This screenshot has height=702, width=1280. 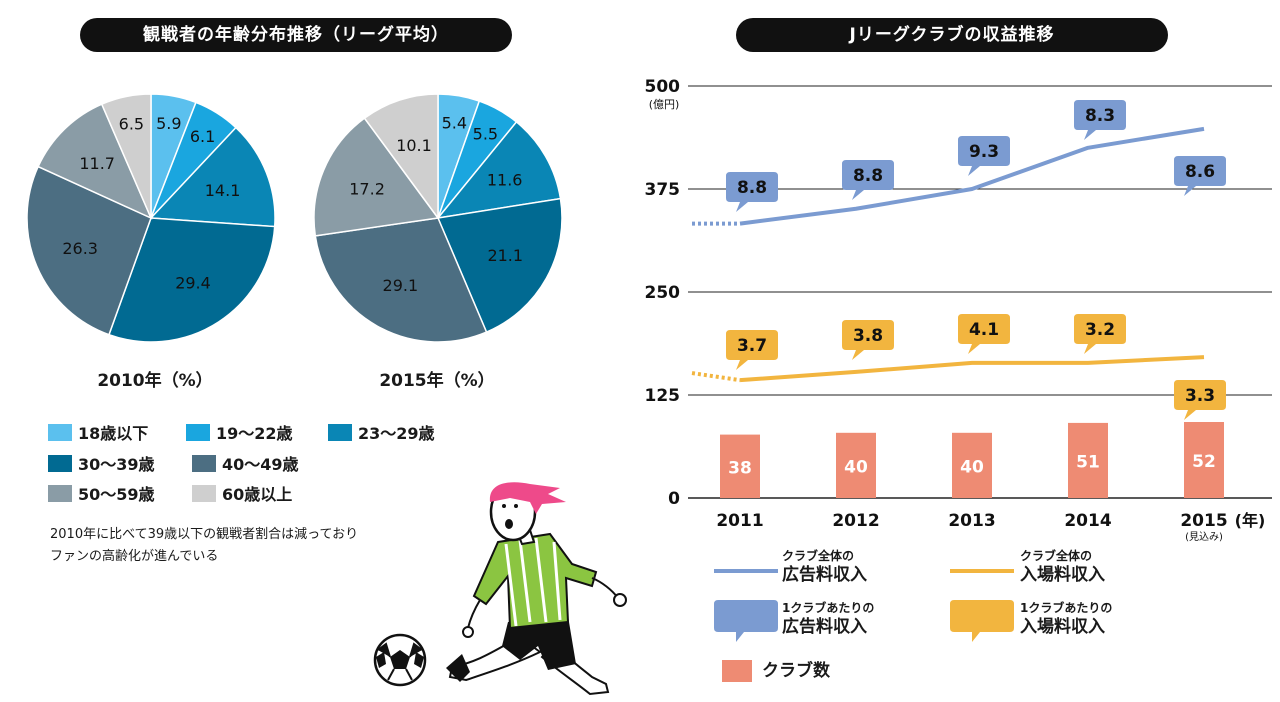 I want to click on x-tick-label: 2014, so click(x=1087, y=521).